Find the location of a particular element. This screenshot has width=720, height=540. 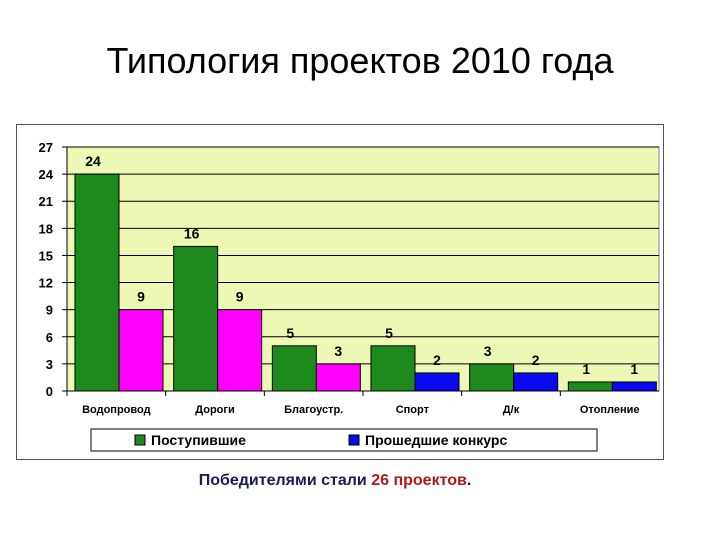

data-label-second-2: 3 is located at coordinates (338, 351).